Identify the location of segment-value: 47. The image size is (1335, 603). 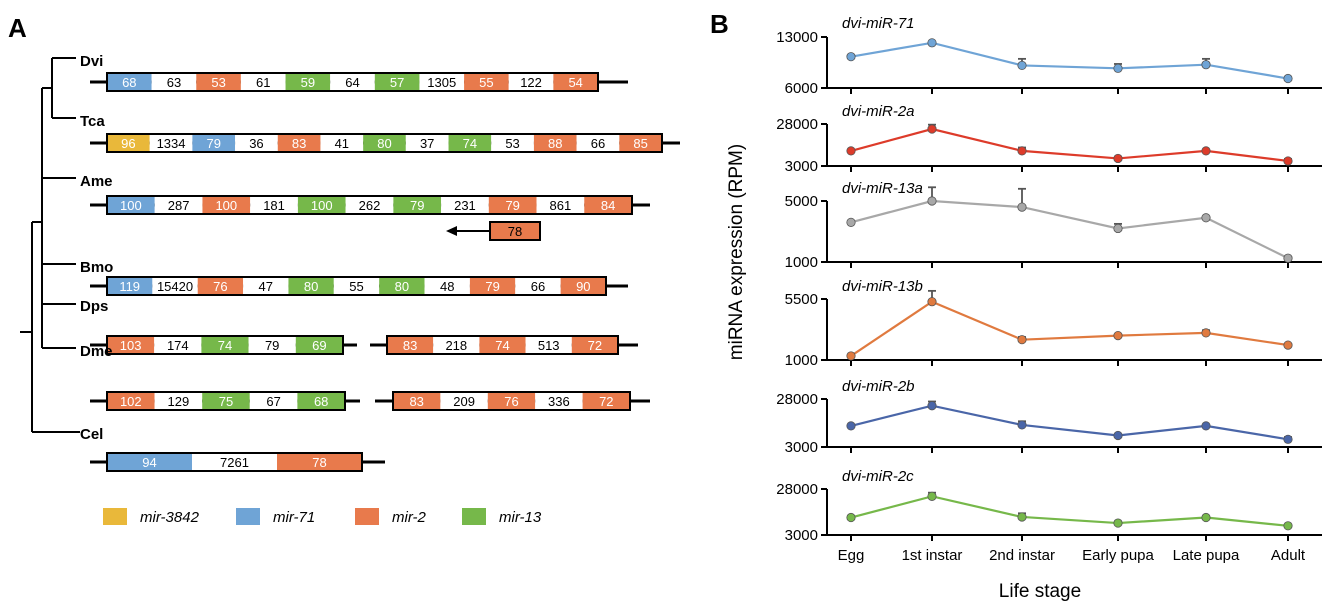
(266, 286).